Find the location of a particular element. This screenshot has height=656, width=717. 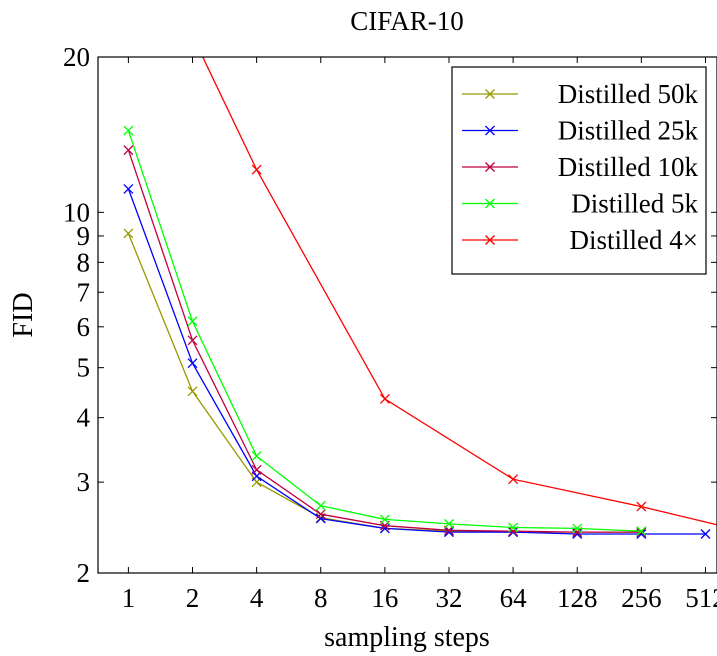

y-tick-label: 10 is located at coordinates (76, 212).